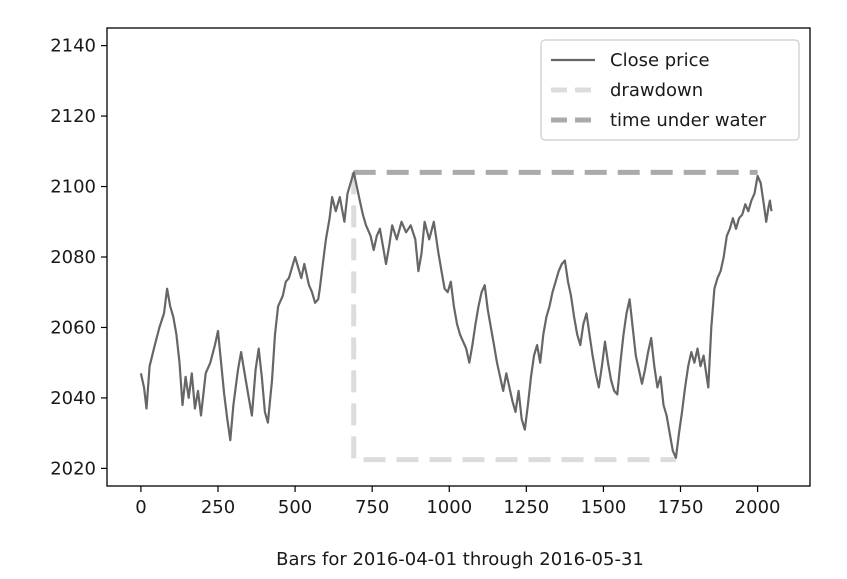  Describe the element at coordinates (758, 507) in the screenshot. I see `x-tick-label: 2000` at that location.